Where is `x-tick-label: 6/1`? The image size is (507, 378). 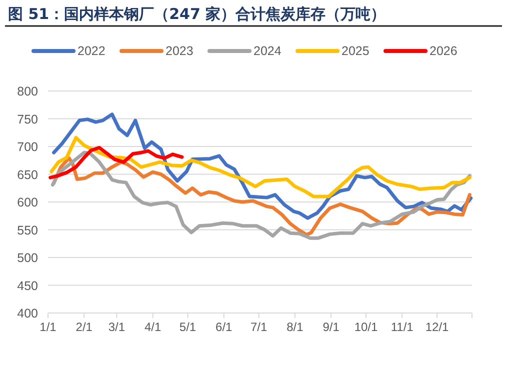
x-tick-label: 6/1 is located at coordinates (224, 327).